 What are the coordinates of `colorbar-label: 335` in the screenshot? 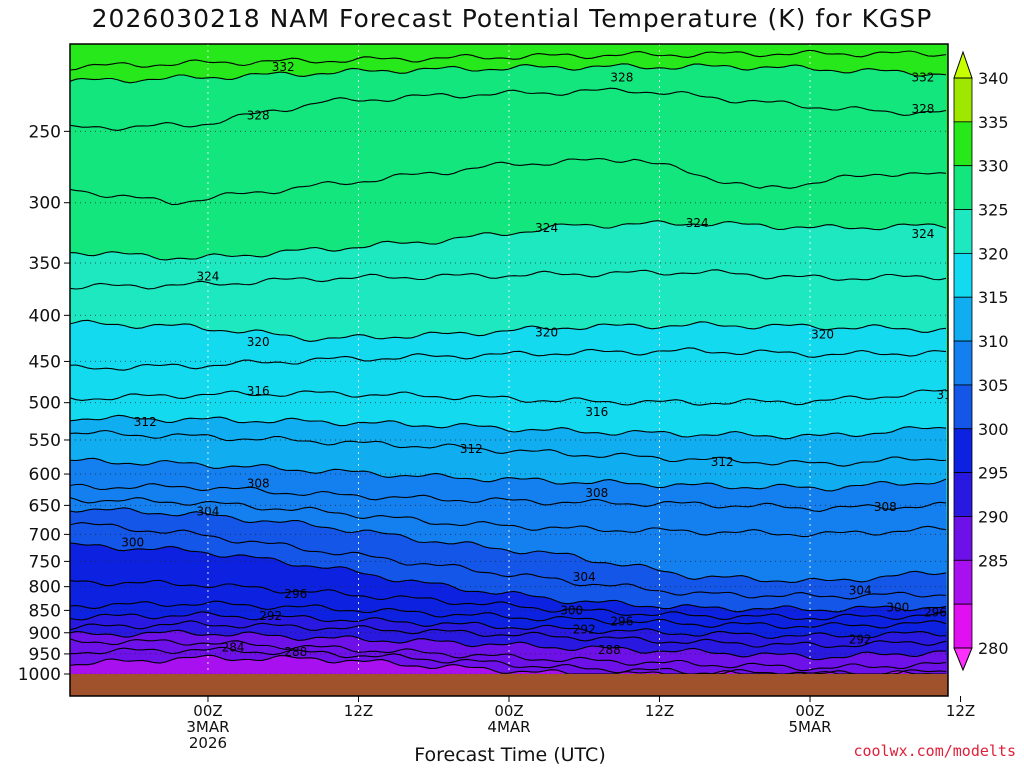 It's located at (993, 122).